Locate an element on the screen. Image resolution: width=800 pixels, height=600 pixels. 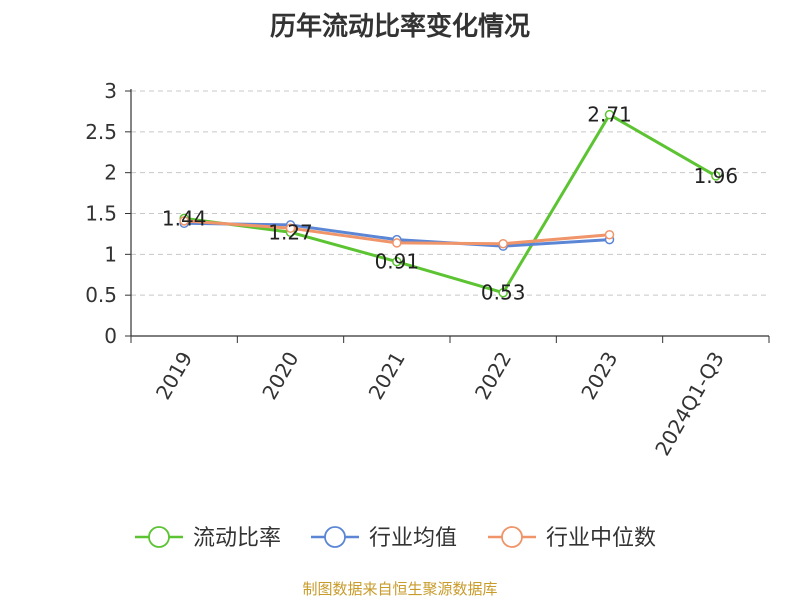
y-tick-label-1: 0.5 is located at coordinates (101, 295).